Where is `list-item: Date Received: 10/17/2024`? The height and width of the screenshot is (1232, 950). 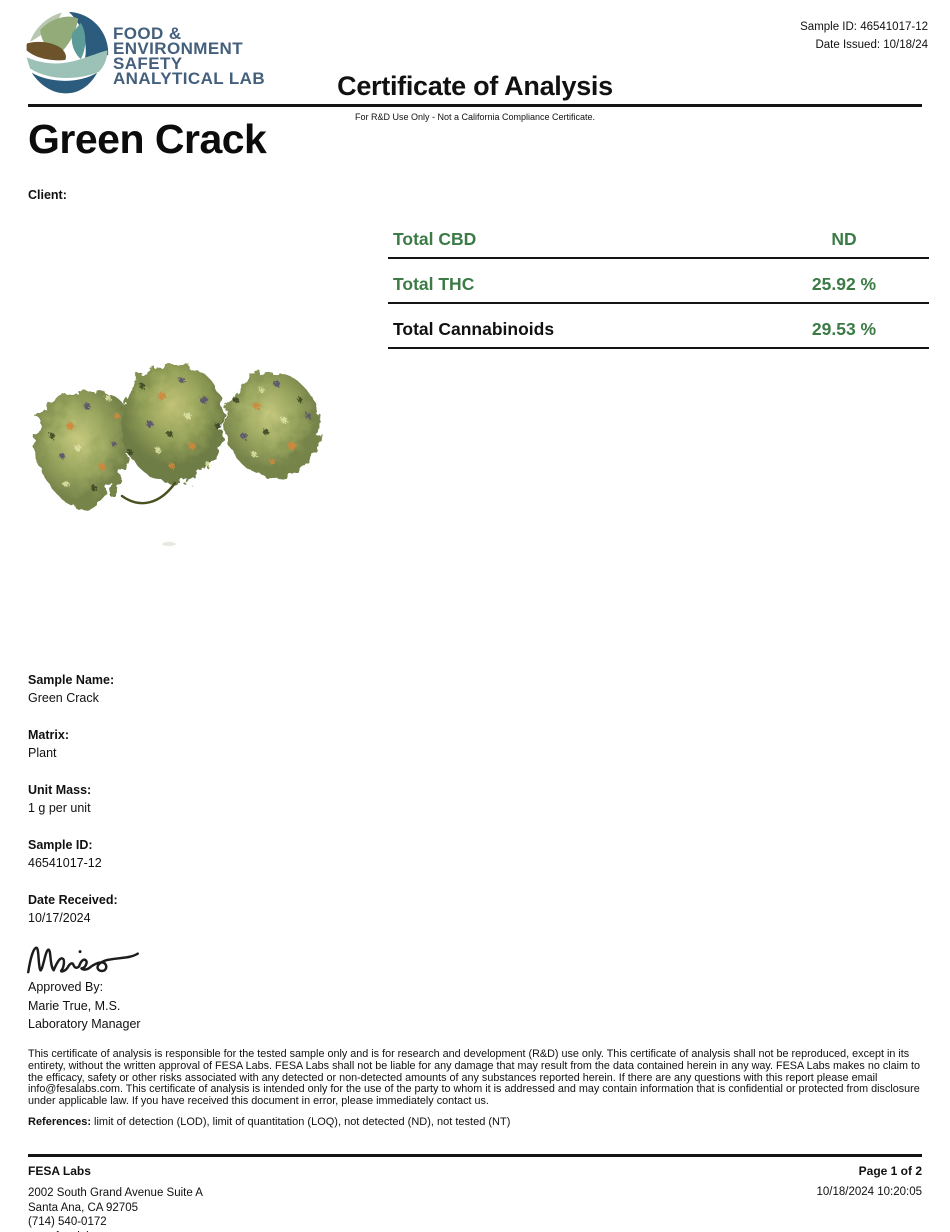
list-item: Date Received: 10/17/2024 is located at coordinates (73, 909).